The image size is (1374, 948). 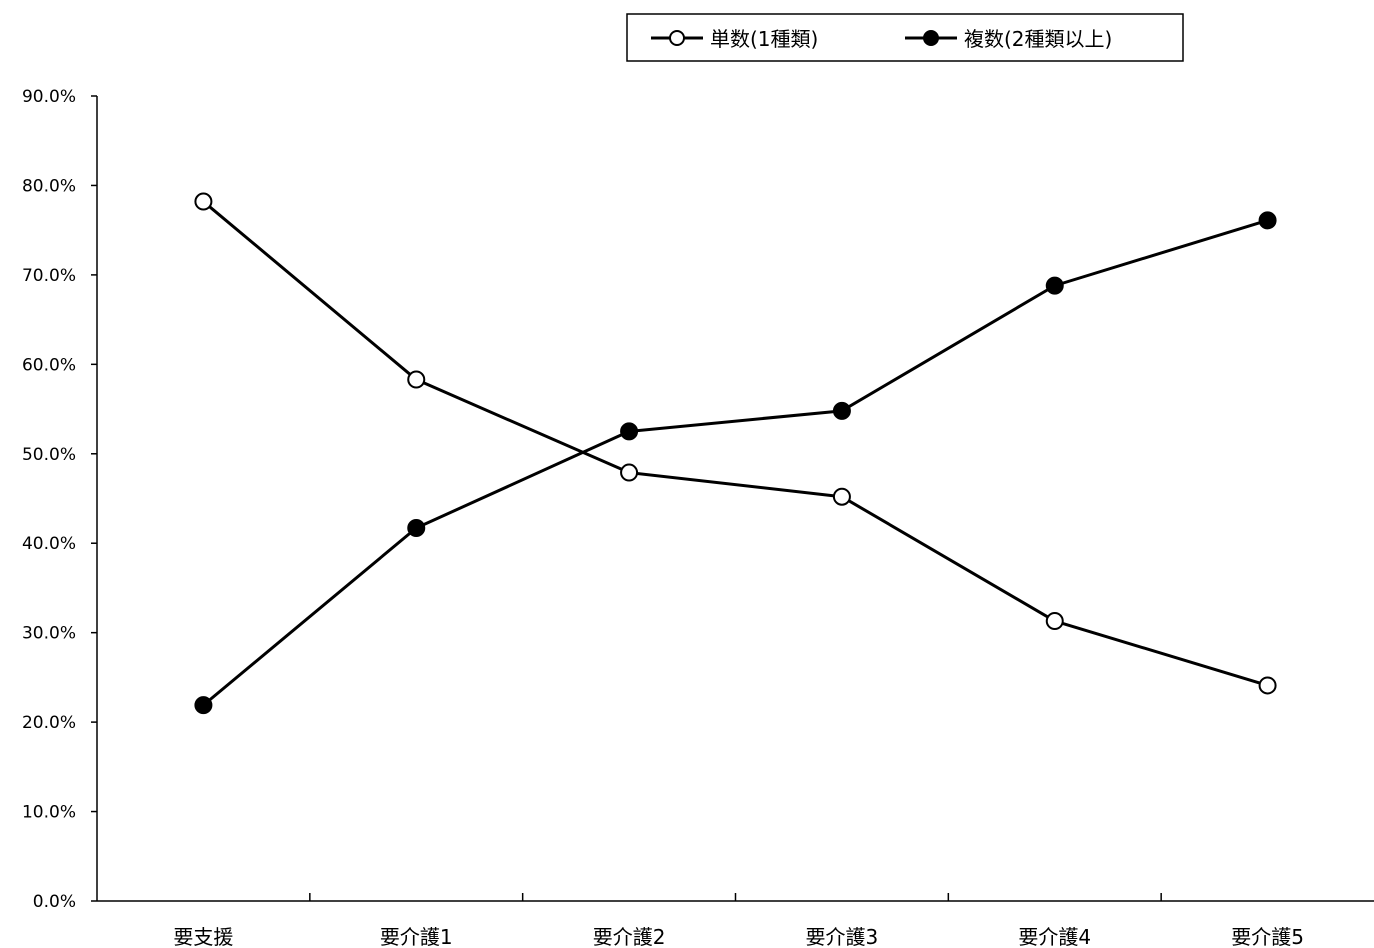 I want to click on x-tick-label: 要介護4, so click(x=1054, y=936).